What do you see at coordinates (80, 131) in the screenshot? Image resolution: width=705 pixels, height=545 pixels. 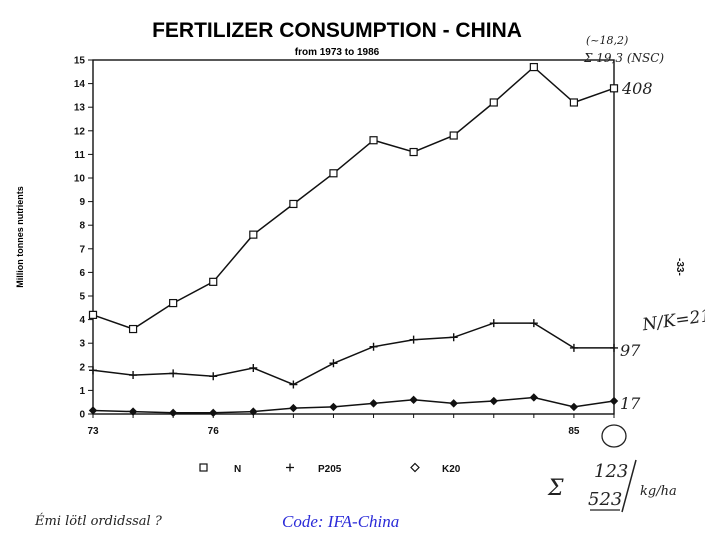 I see `y-tick-label: 12` at bounding box center [80, 131].